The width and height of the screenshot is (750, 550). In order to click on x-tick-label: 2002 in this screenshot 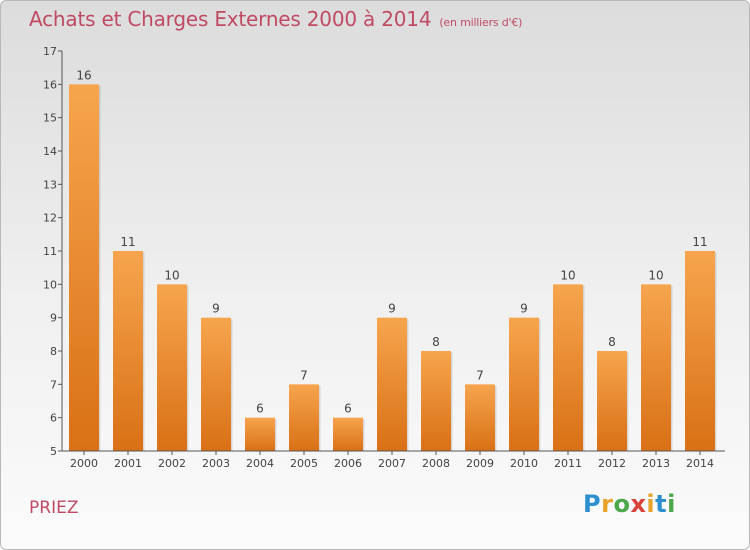, I will do `click(172, 463)`.